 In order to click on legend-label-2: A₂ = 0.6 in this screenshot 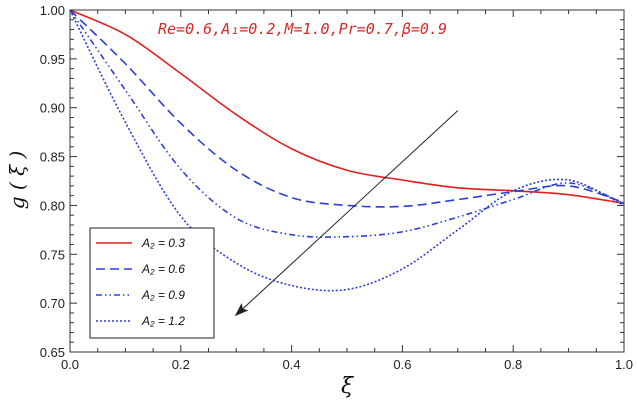, I will do `click(163, 269)`.